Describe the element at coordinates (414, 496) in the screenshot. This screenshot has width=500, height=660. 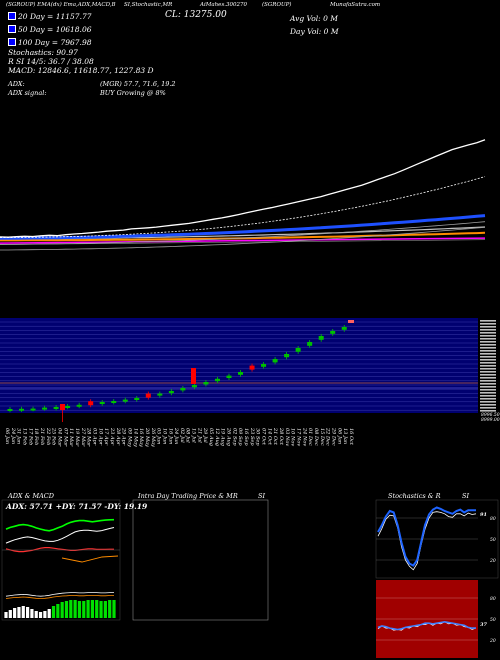
I see `stoch-title: Stochastics & R` at that location.